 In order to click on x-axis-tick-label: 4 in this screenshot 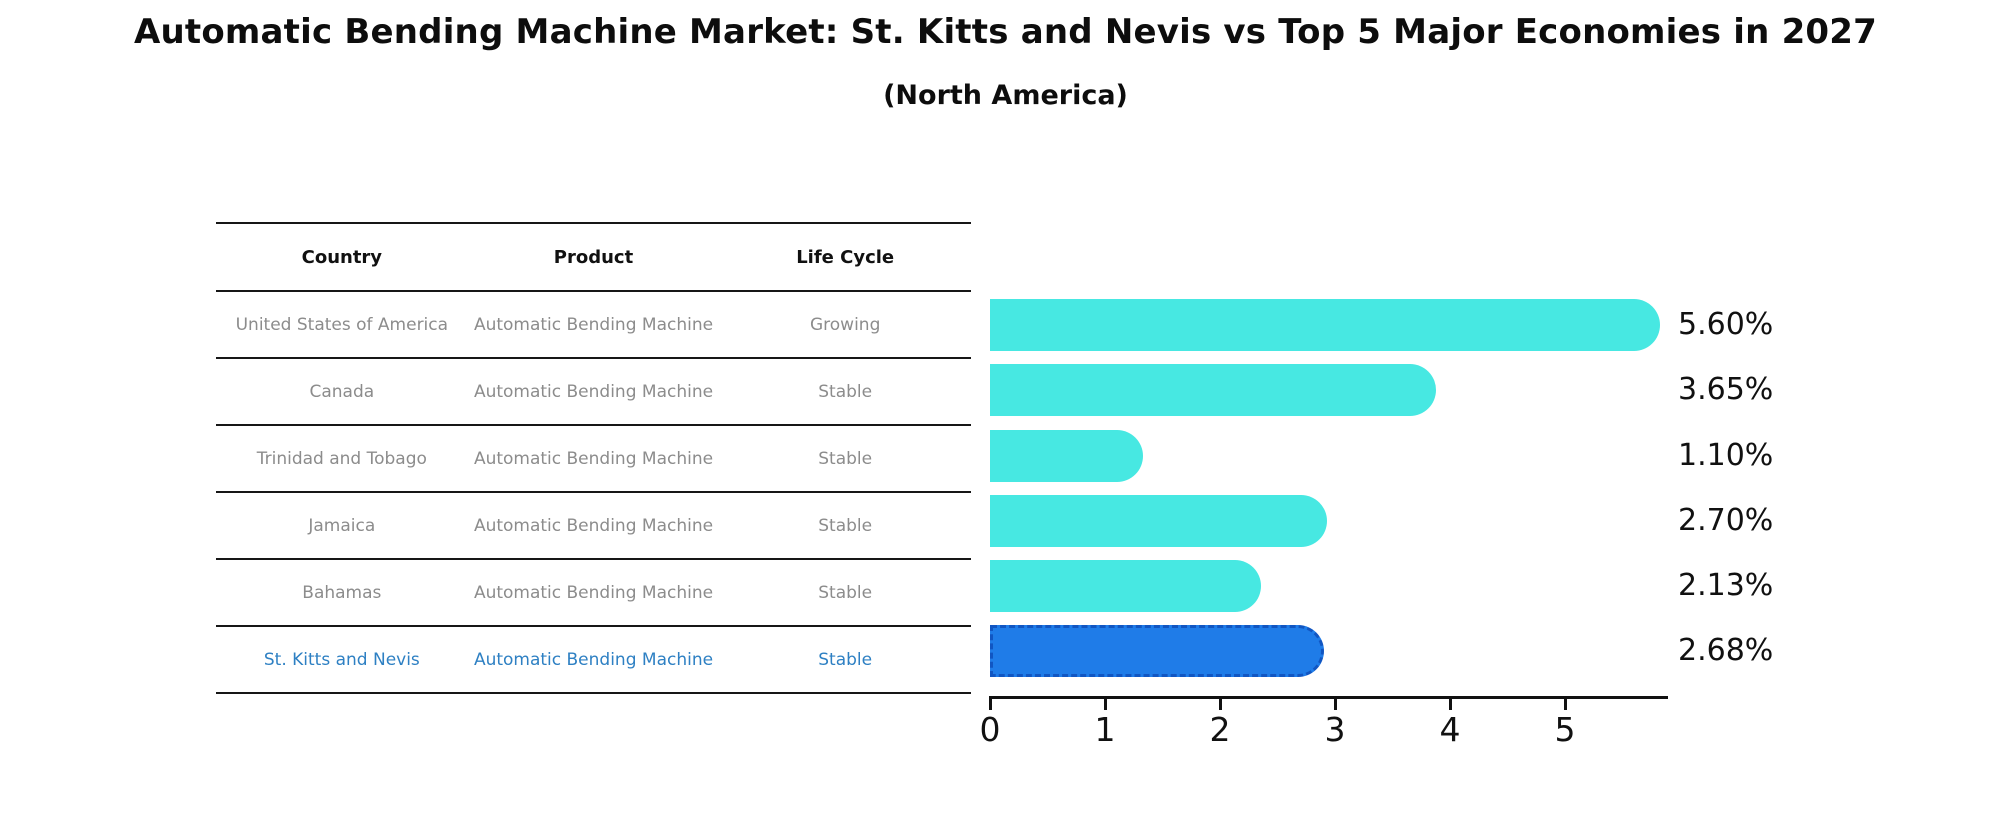, I will do `click(1450, 729)`.